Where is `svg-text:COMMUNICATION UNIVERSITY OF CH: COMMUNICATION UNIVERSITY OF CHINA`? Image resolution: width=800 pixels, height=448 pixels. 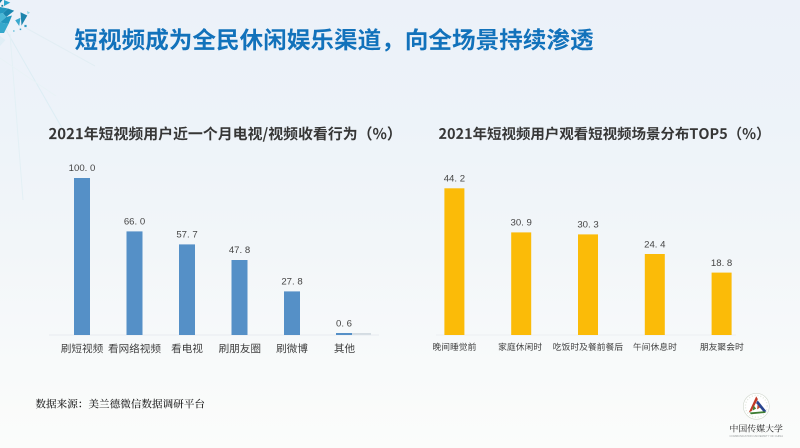
svg-text:COMMUNICATION UNIVERSITY OF CH: COMMUNICATION UNIVERSITY OF CHINA is located at coordinates (757, 436).